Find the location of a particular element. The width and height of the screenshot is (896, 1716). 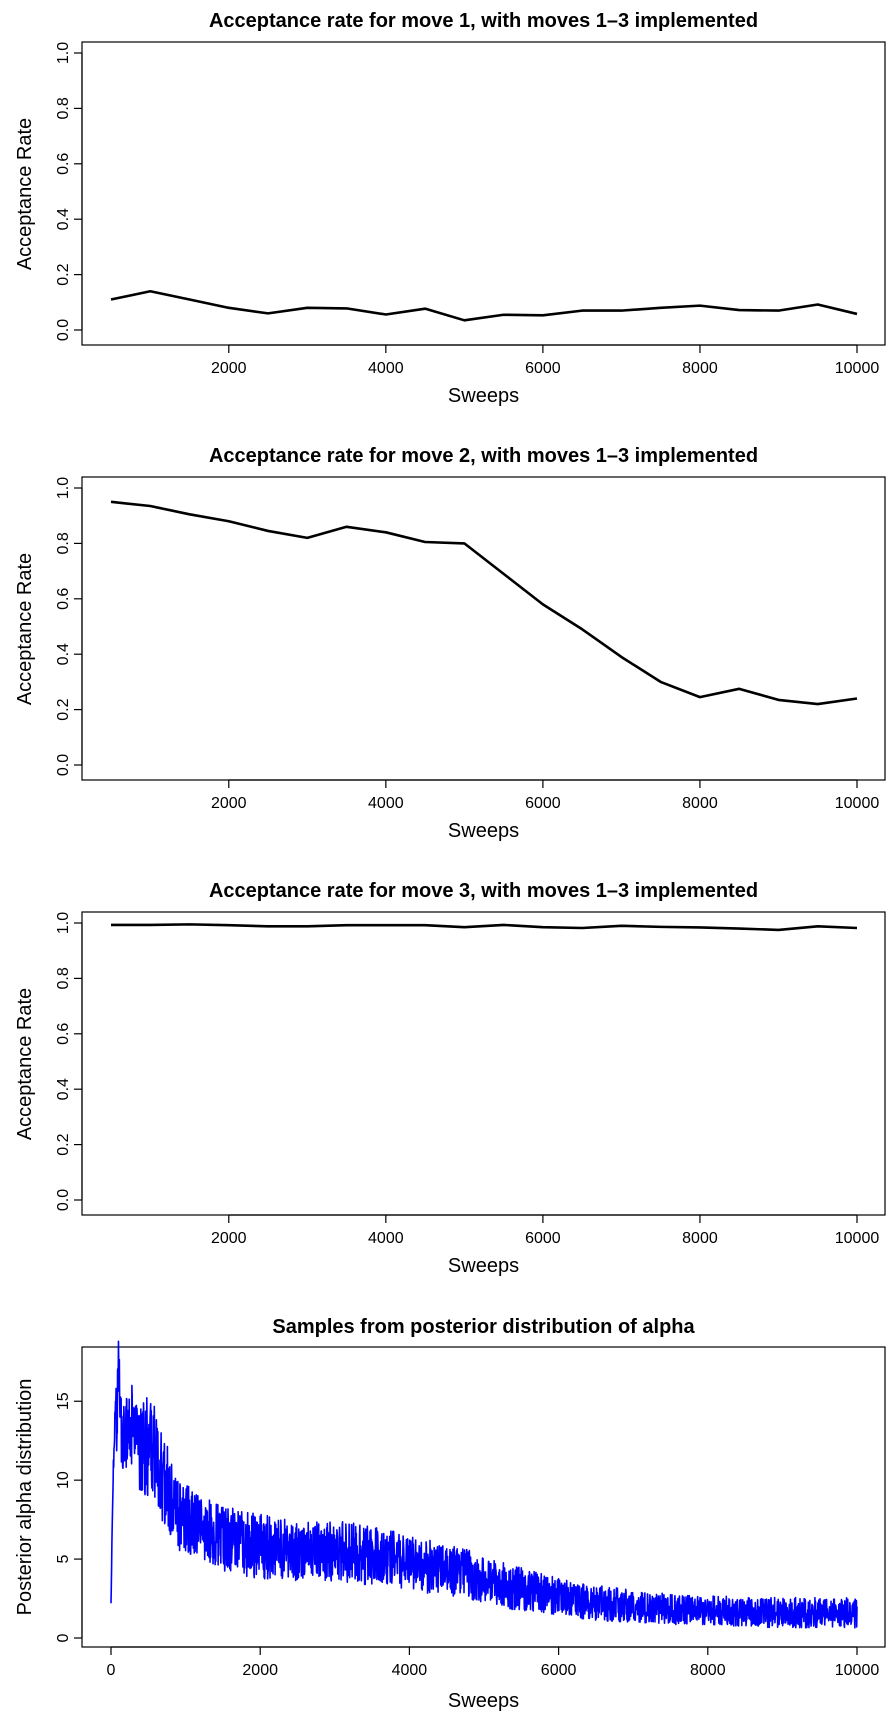

y-tick-label: 0 is located at coordinates (63, 1637).